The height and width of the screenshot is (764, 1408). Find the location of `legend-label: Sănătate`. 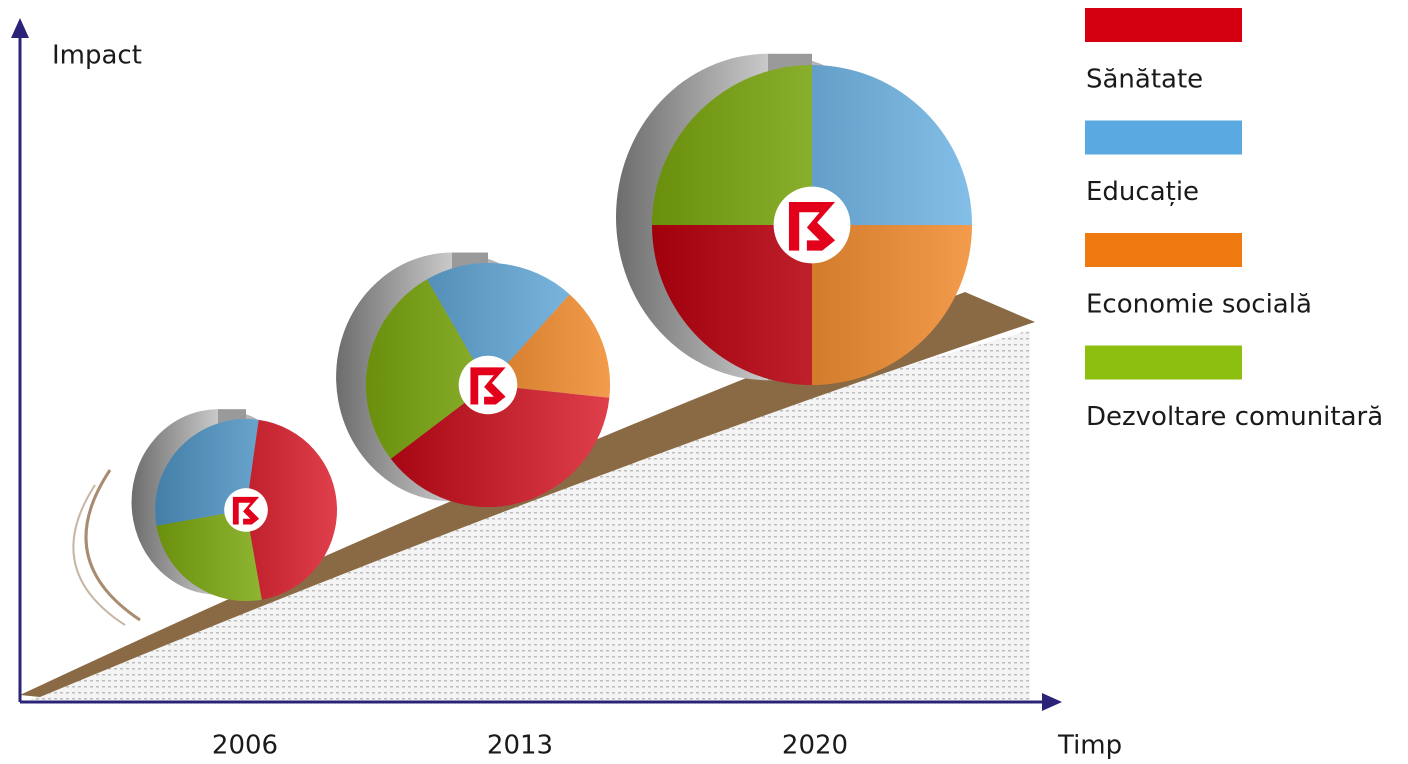

legend-label: Sănătate is located at coordinates (1144, 80).